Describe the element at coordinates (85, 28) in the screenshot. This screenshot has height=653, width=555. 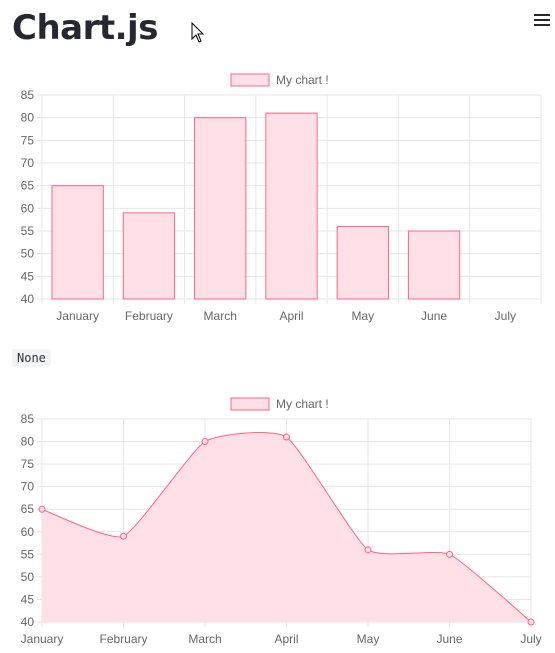
I see `page-title: Chart.js` at that location.